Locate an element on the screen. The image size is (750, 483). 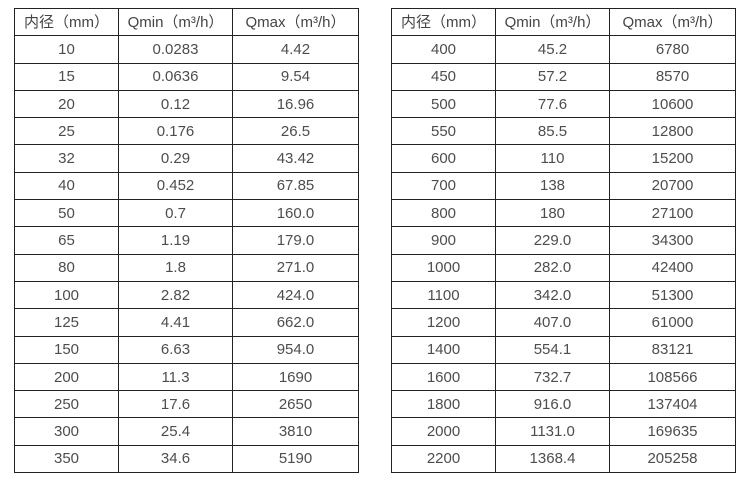
table-cell: 9.54 is located at coordinates (295, 76).